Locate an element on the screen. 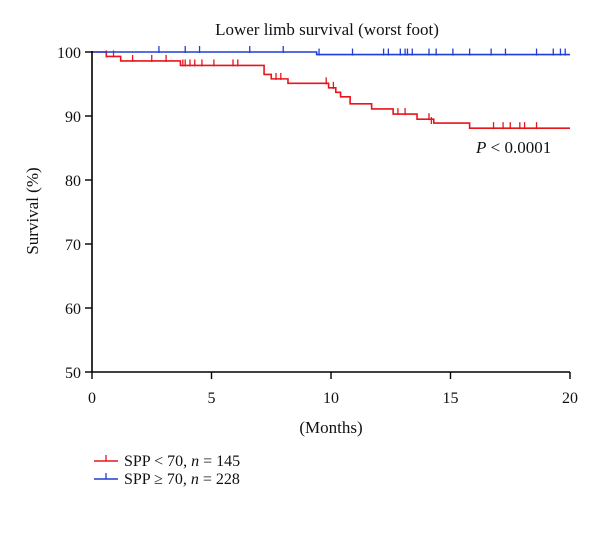 The height and width of the screenshot is (547, 600). legend-label-part: SPP ≥ 70, is located at coordinates (157, 479).